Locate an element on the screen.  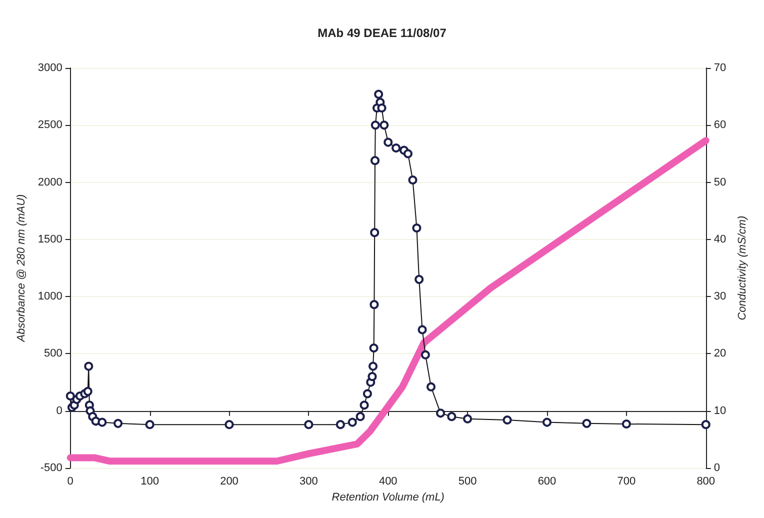
y-tick-label: 2000 is located at coordinates (50, 182).